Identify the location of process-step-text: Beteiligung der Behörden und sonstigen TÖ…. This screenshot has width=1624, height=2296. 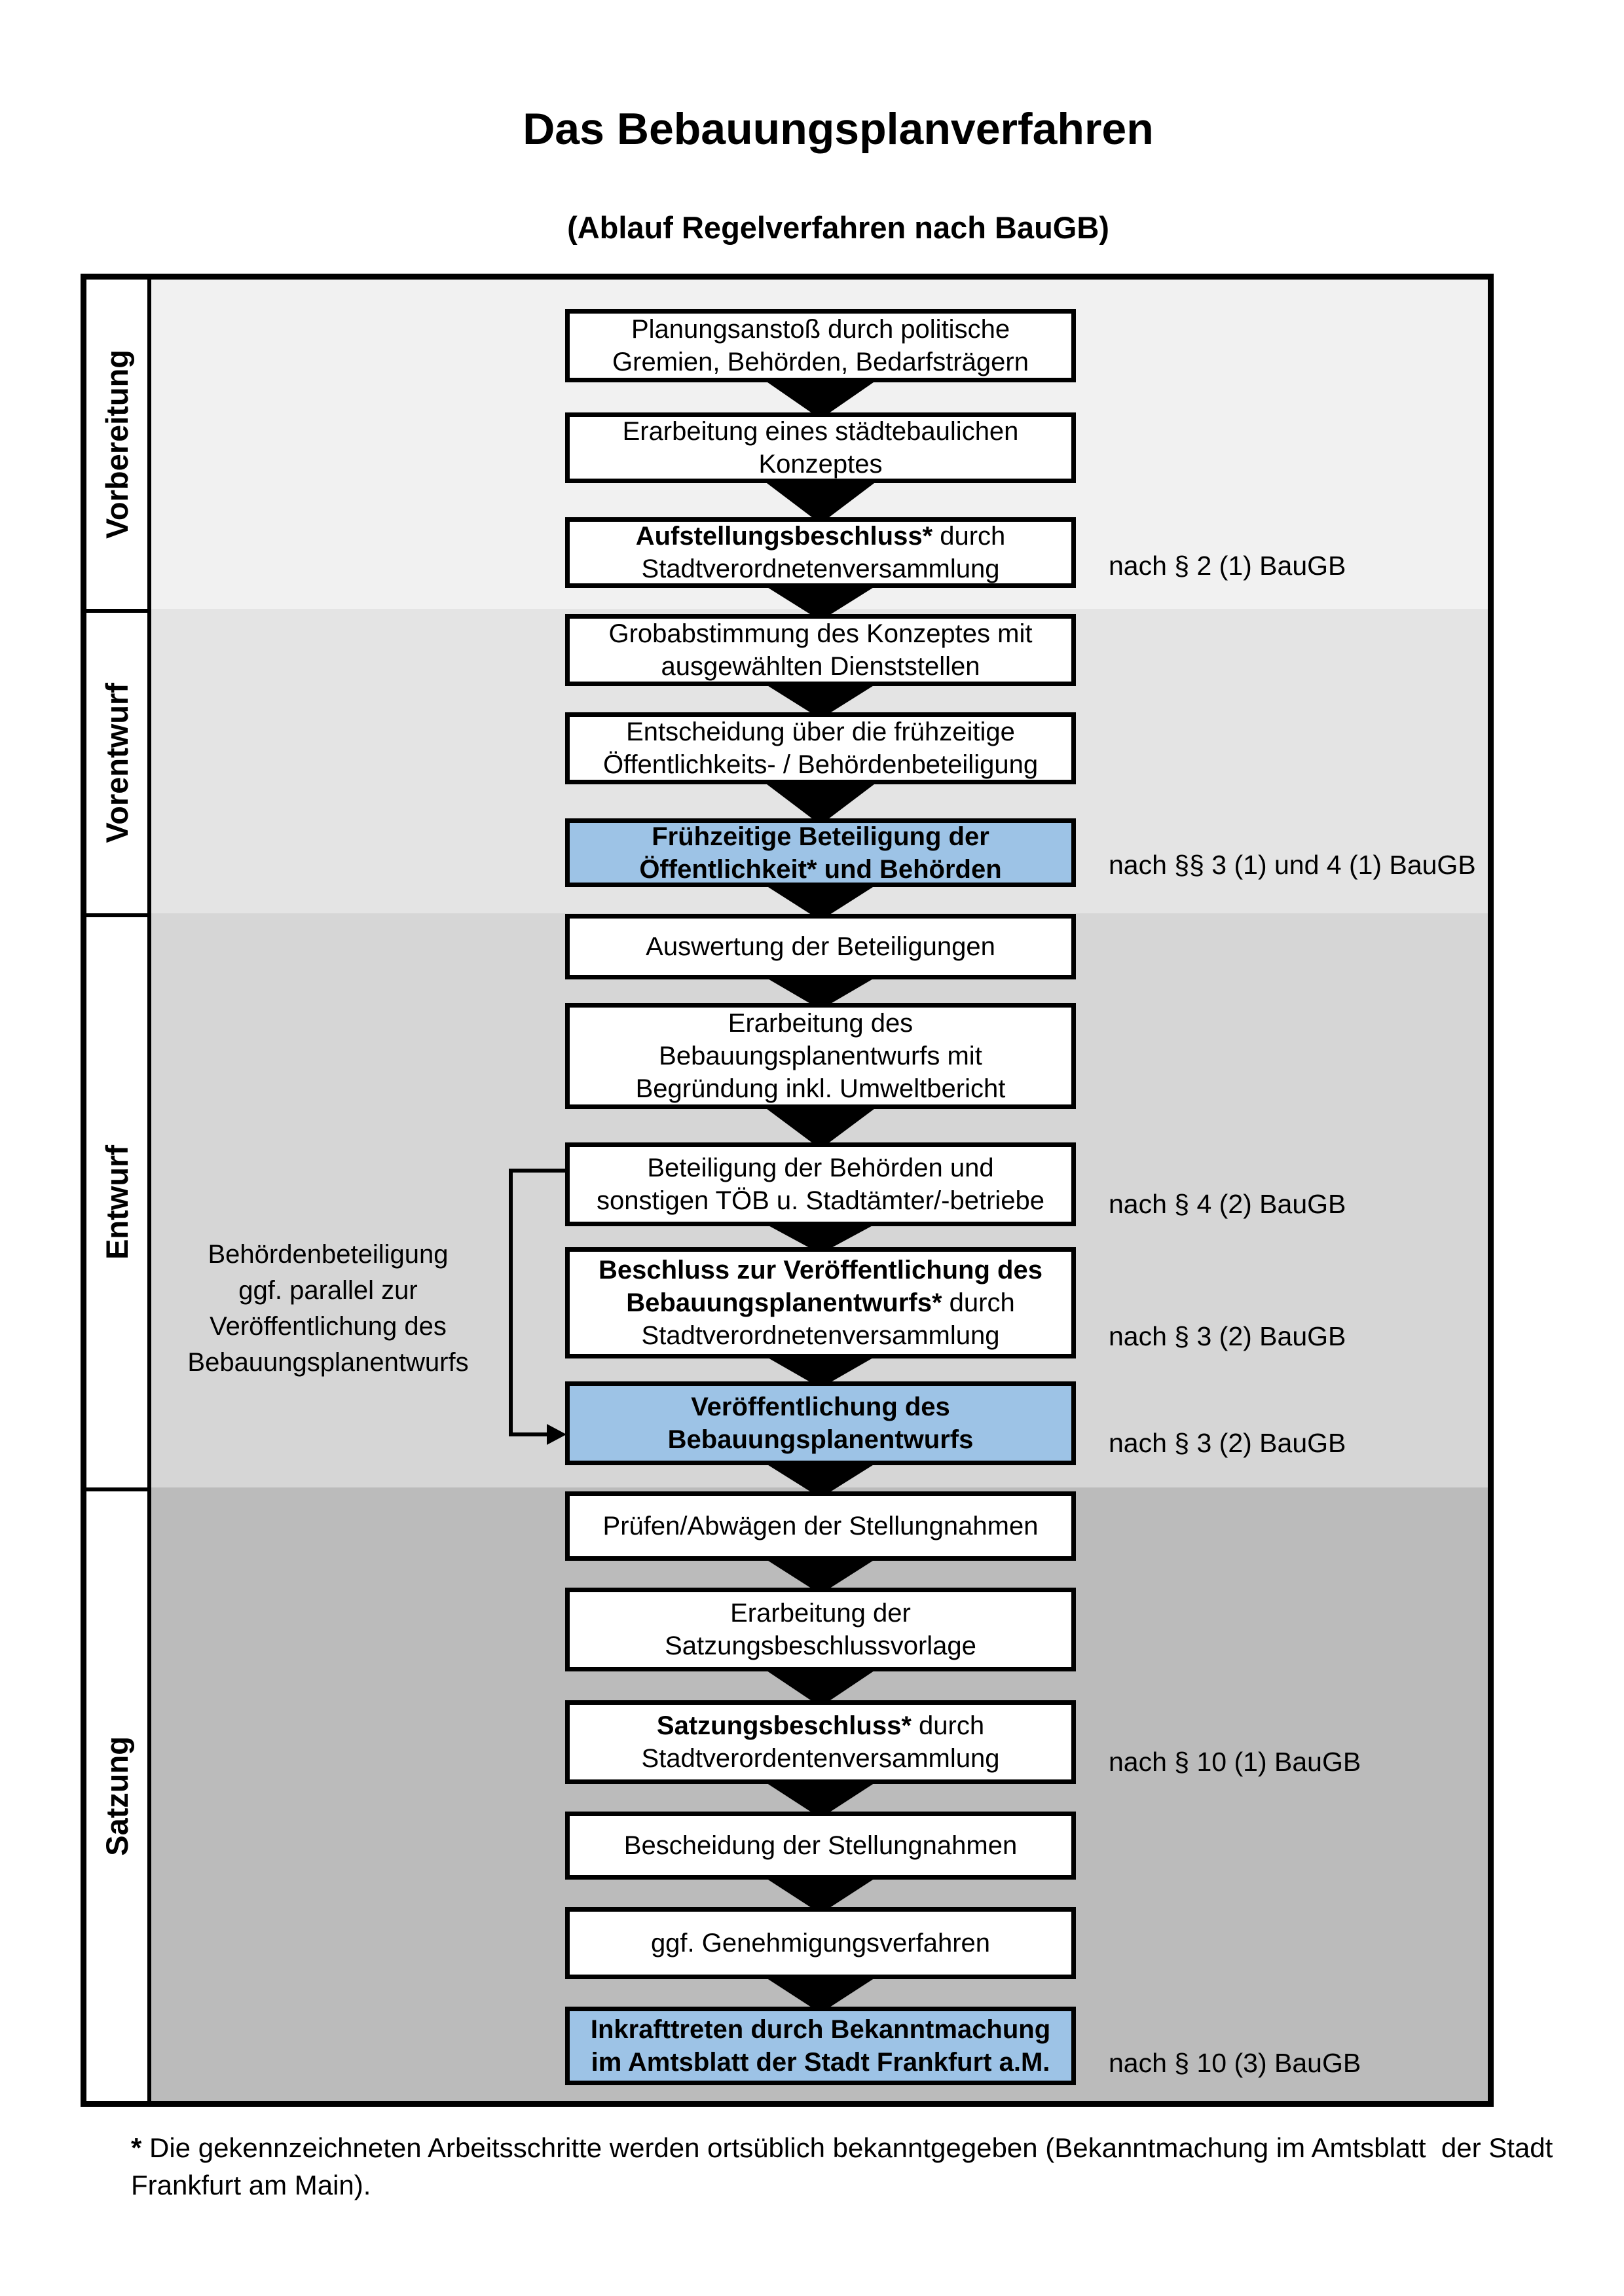
(820, 1184).